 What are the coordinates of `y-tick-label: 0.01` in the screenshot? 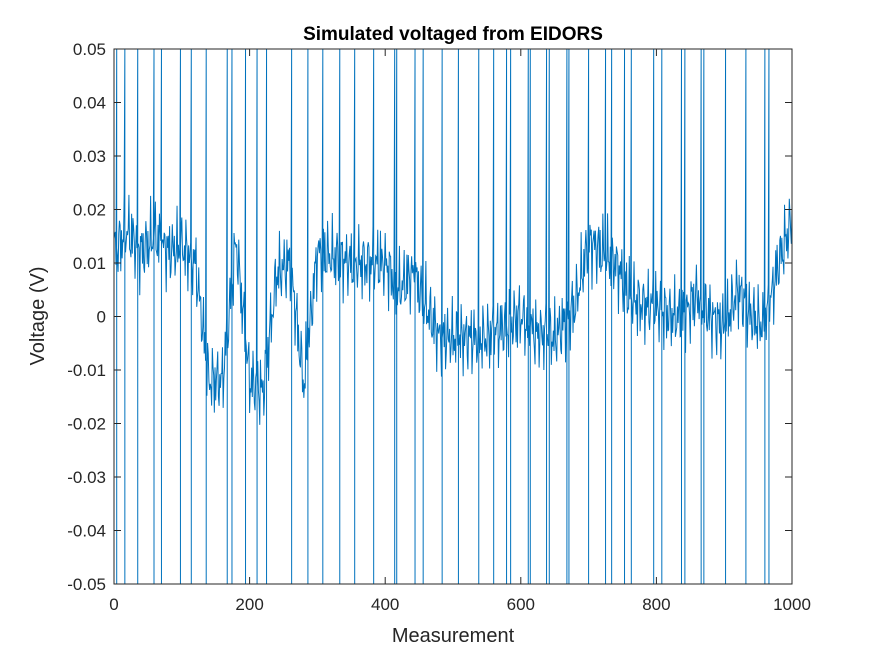 It's located at (89, 263).